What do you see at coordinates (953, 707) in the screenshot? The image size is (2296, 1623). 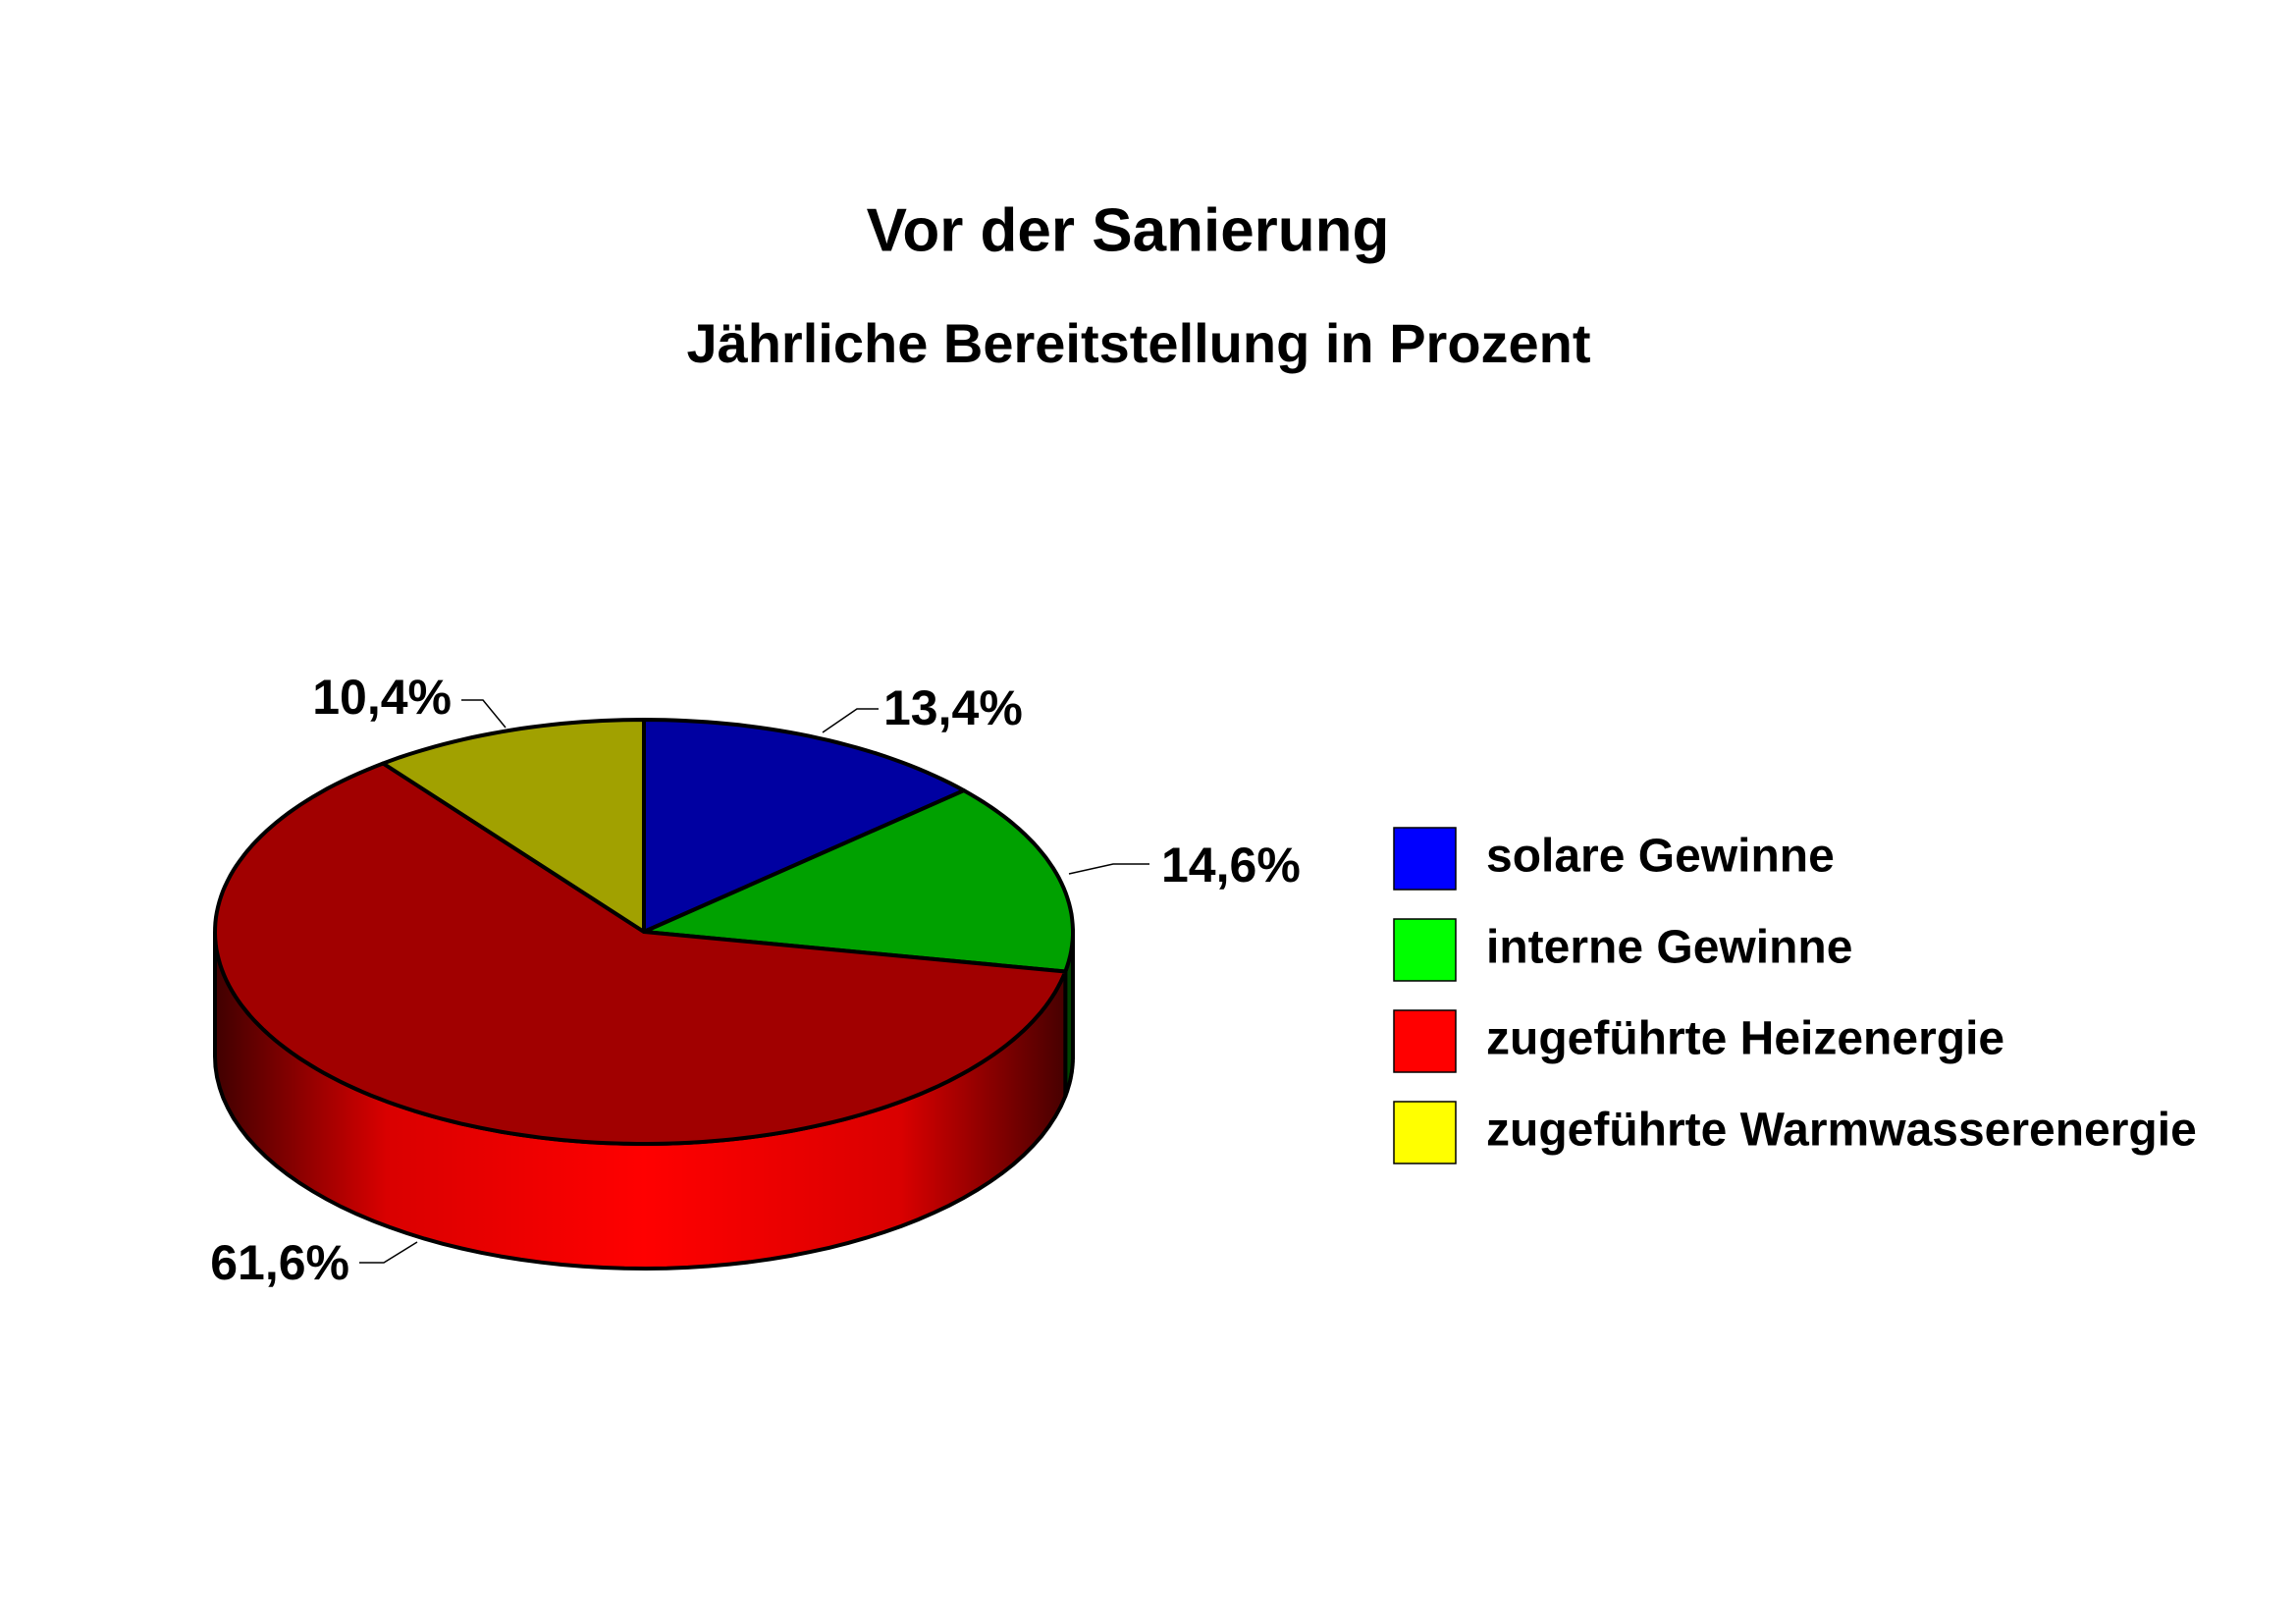 I see `value-label: 13,4%` at bounding box center [953, 707].